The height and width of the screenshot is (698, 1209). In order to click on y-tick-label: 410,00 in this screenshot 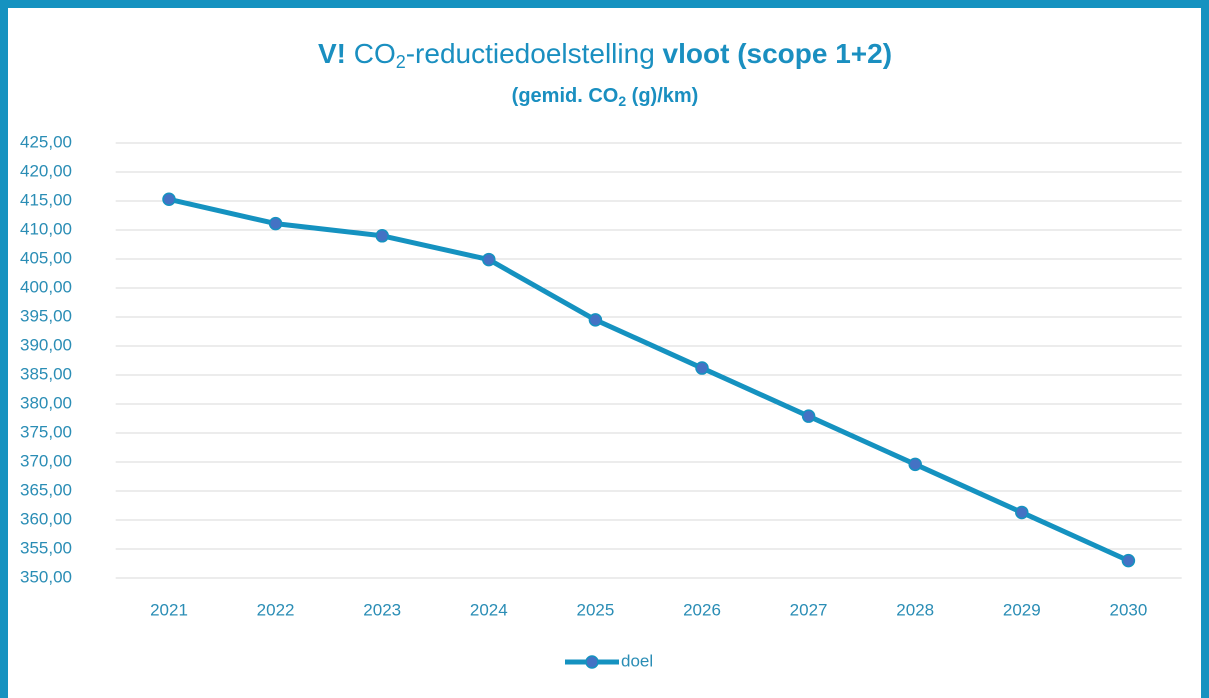, I will do `click(46, 228)`.